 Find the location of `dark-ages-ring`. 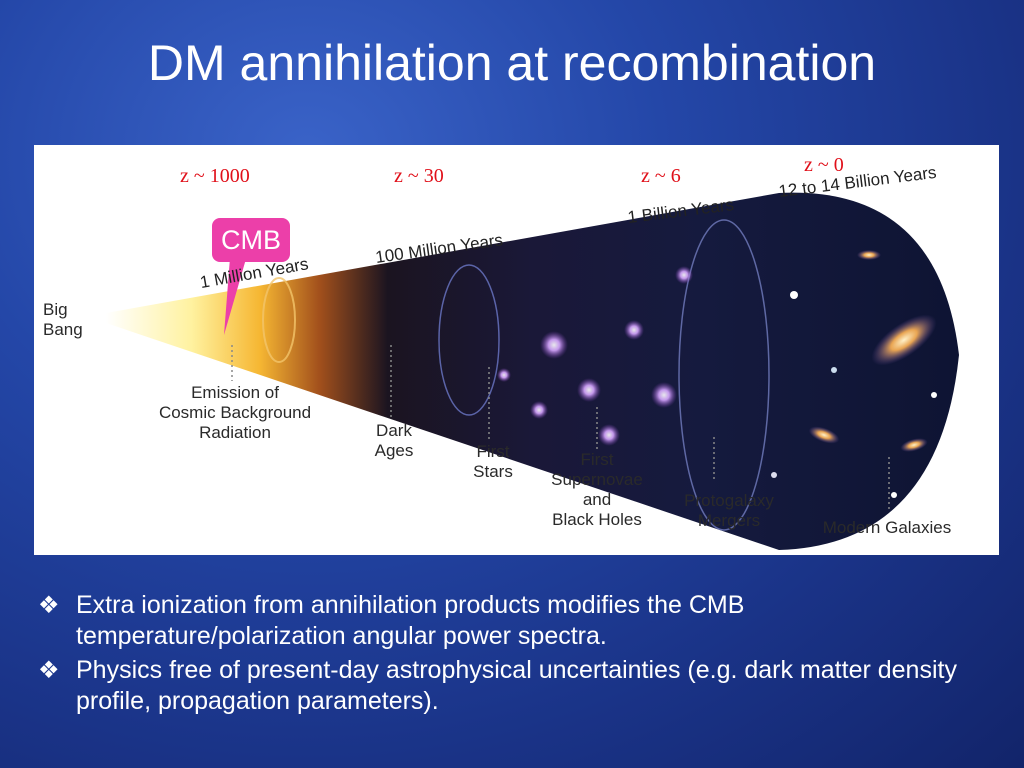

dark-ages-ring is located at coordinates (469, 340).